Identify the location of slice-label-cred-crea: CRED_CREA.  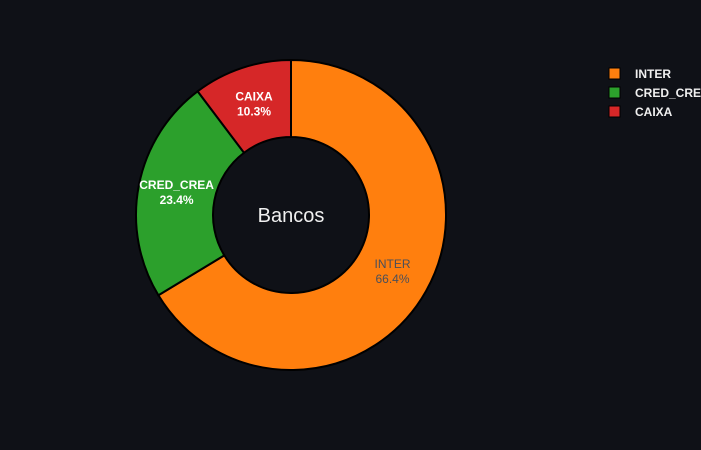
(176, 185).